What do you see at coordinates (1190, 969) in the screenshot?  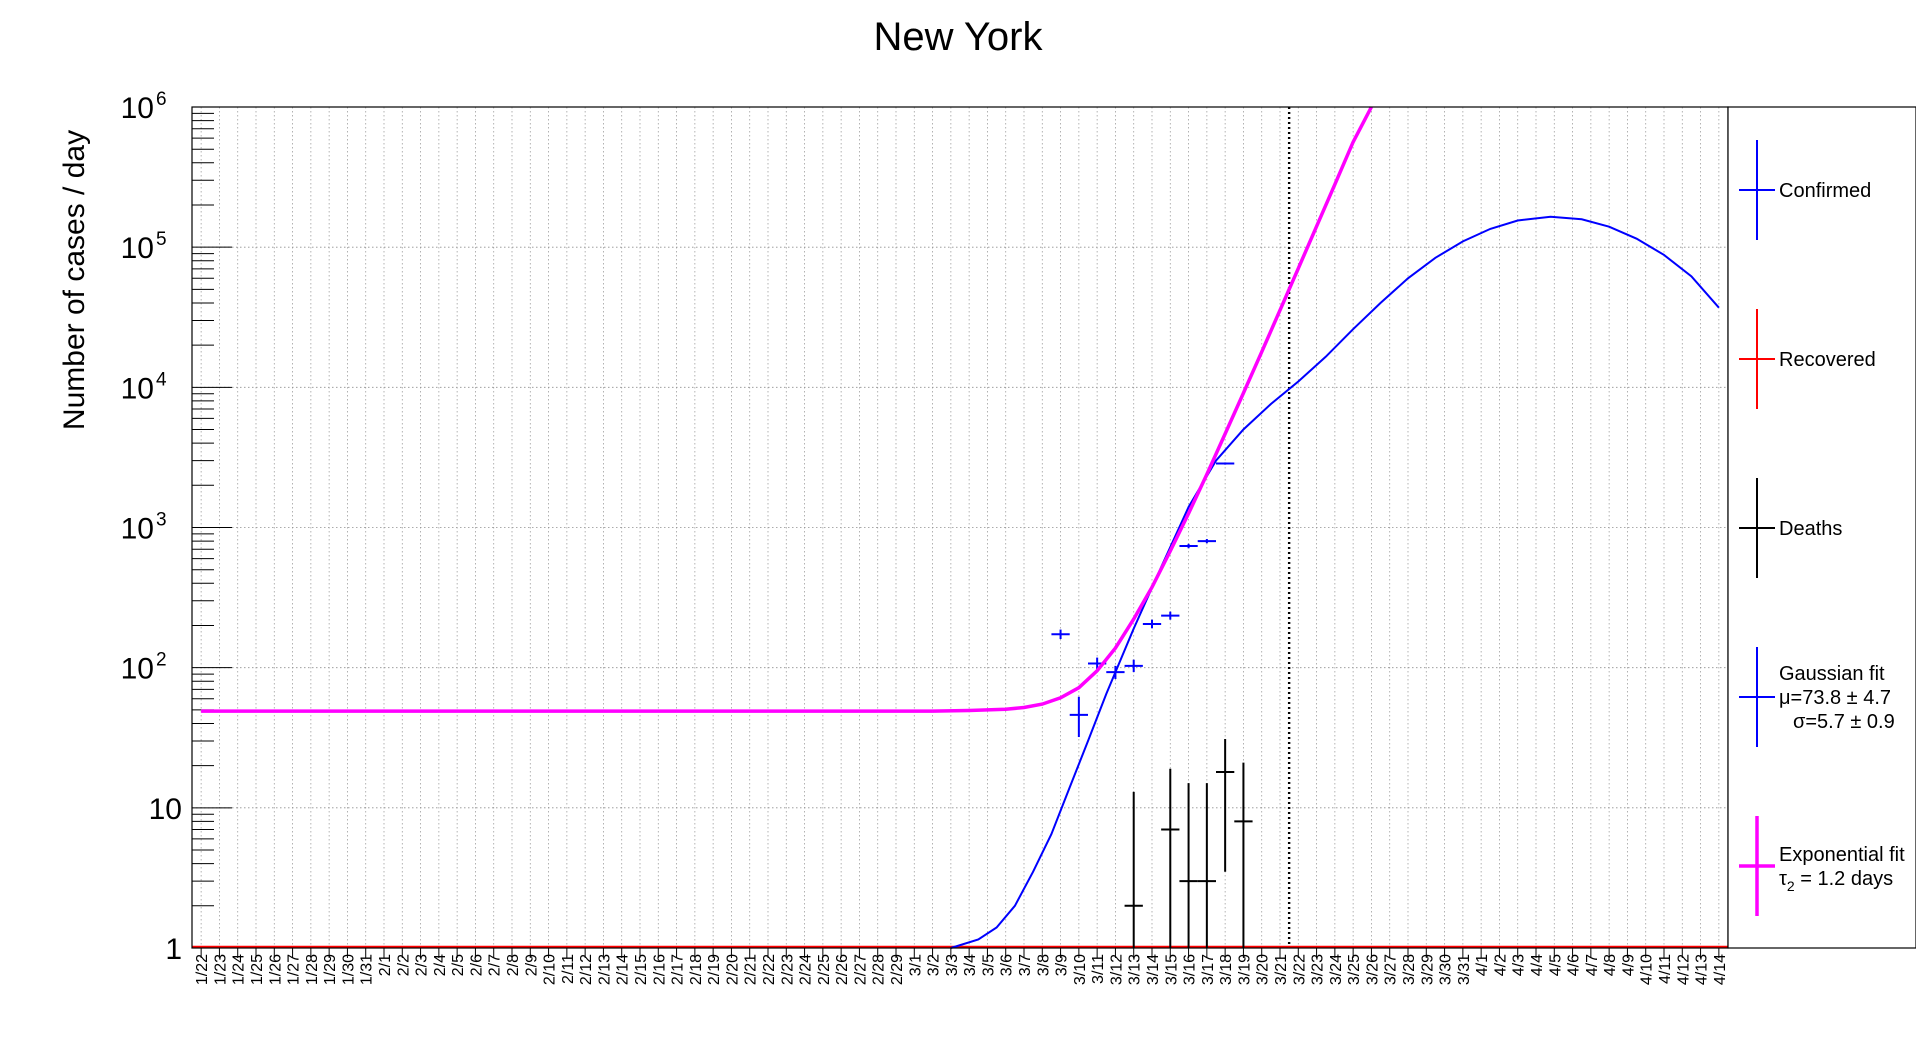 I see `x-tick-label: 3/16` at bounding box center [1190, 969].